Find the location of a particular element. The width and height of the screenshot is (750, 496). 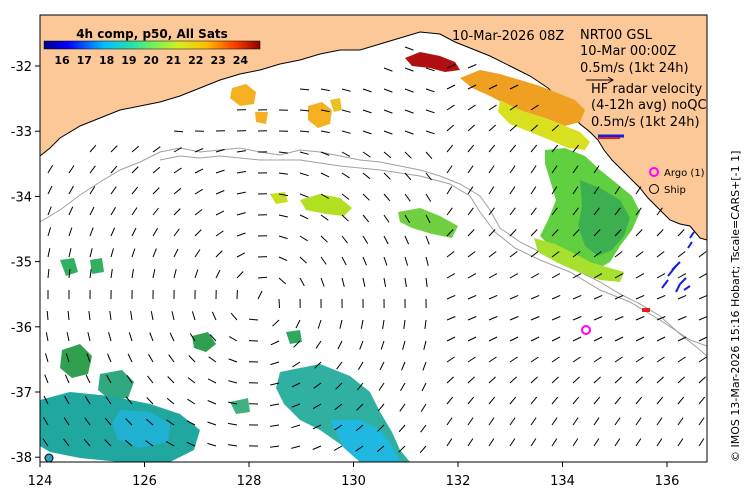

colorbar-tick-label: 24 is located at coordinates (241, 60).